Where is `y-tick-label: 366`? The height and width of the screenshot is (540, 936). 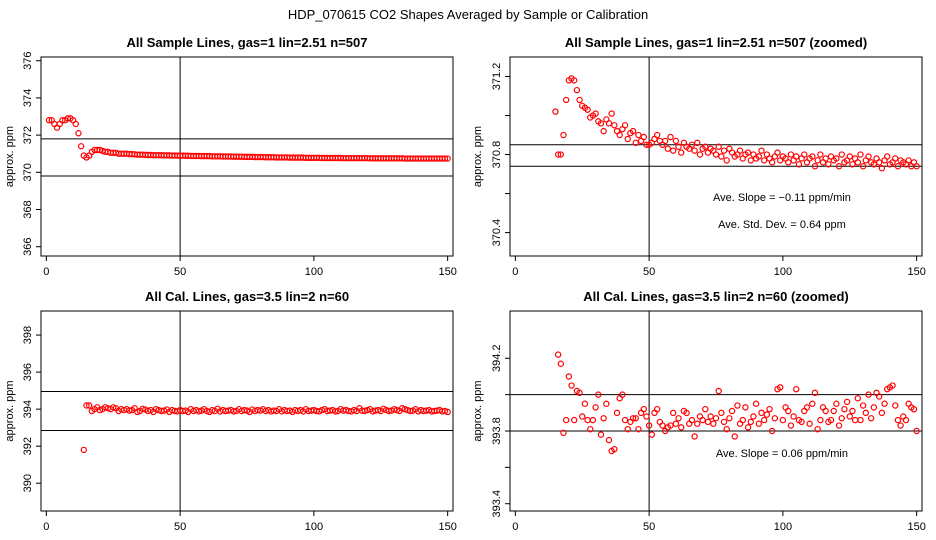
y-tick-label: 366 is located at coordinates (28, 247).